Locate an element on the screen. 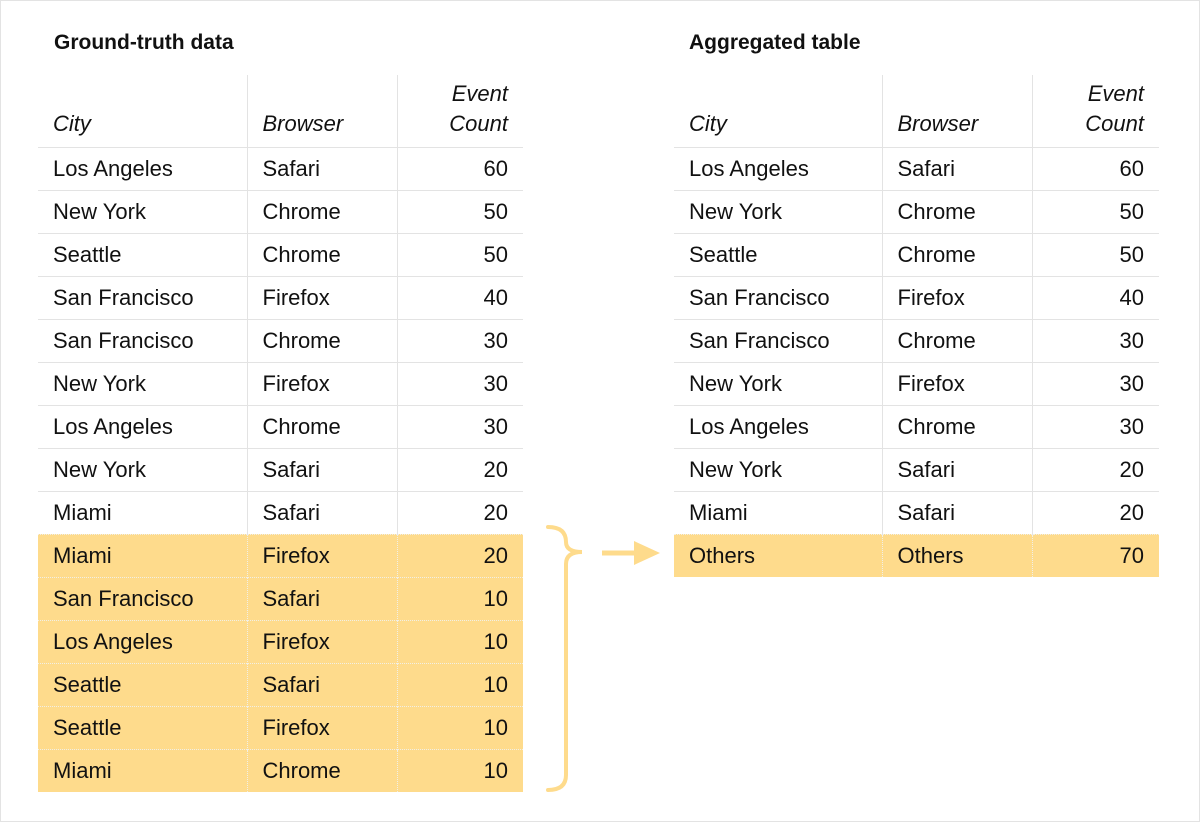 The width and height of the screenshot is (1200, 822). table-row: Los Angeles Chrome 30 is located at coordinates (280, 426).